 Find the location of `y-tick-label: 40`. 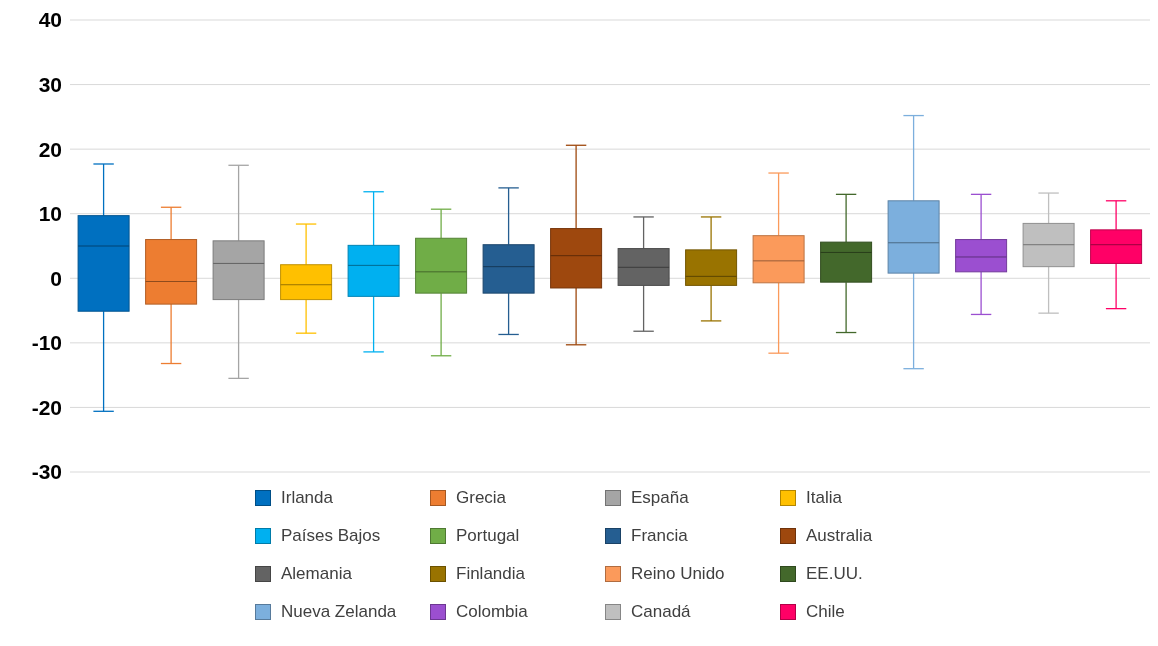

y-tick-label: 40 is located at coordinates (50, 20).